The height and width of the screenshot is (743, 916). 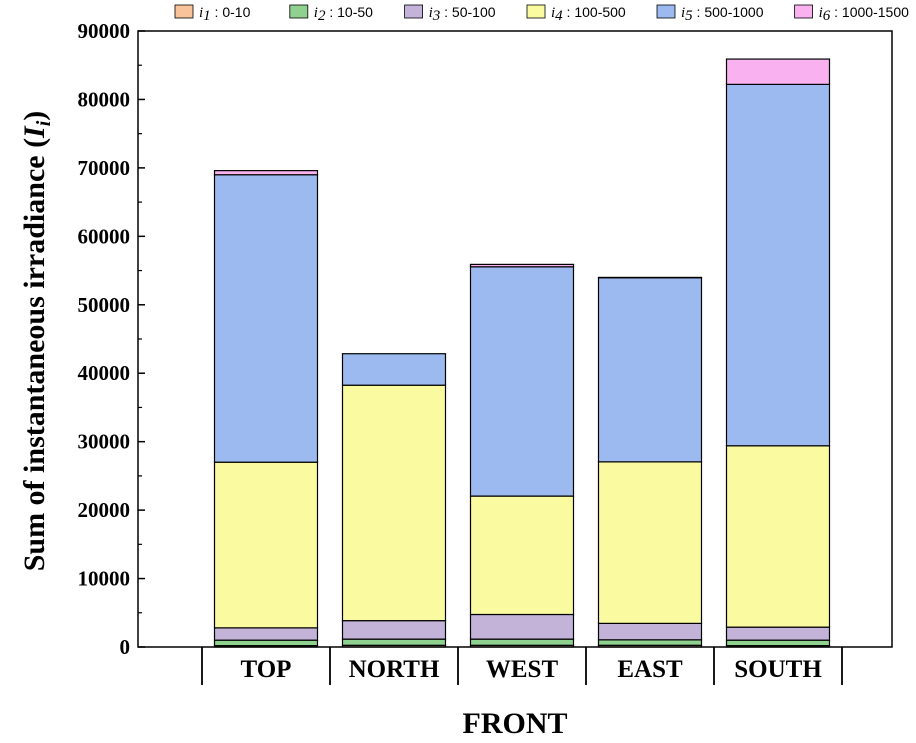 What do you see at coordinates (394, 630) in the screenshot?
I see `bar-segment-north-i3` at bounding box center [394, 630].